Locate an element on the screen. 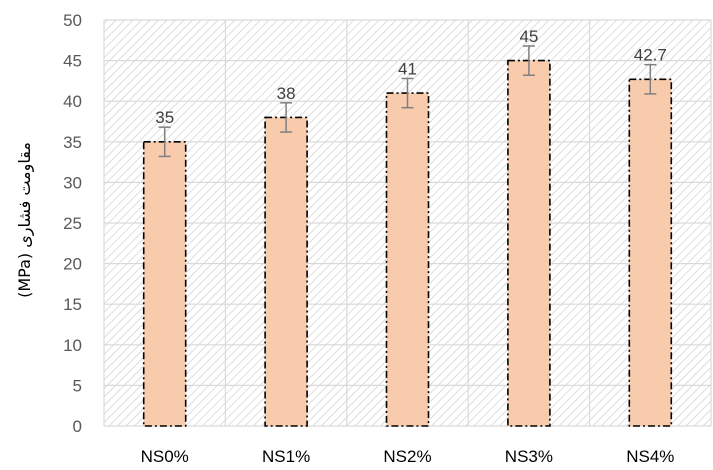  x-category-label: NS2% is located at coordinates (407, 456).